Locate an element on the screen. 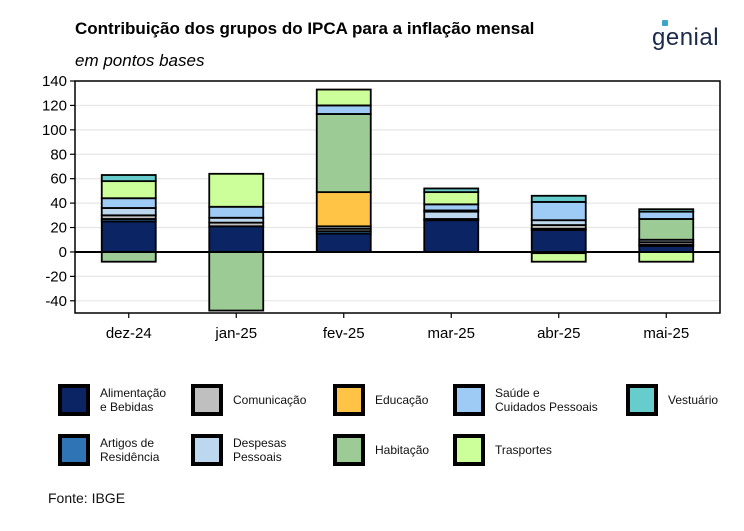 This screenshot has width=744, height=531. legend-item: Despesas Pessoais is located at coordinates (238, 450).